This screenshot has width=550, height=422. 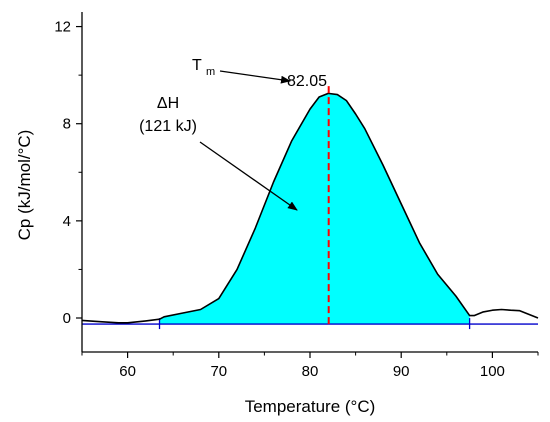 I want to click on y-tick-label: 12, so click(x=62, y=27).